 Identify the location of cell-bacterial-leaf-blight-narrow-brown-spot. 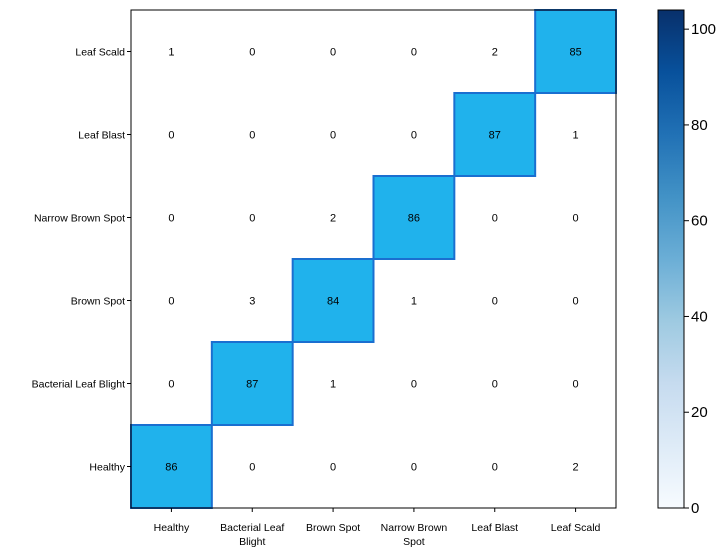
(414, 383).